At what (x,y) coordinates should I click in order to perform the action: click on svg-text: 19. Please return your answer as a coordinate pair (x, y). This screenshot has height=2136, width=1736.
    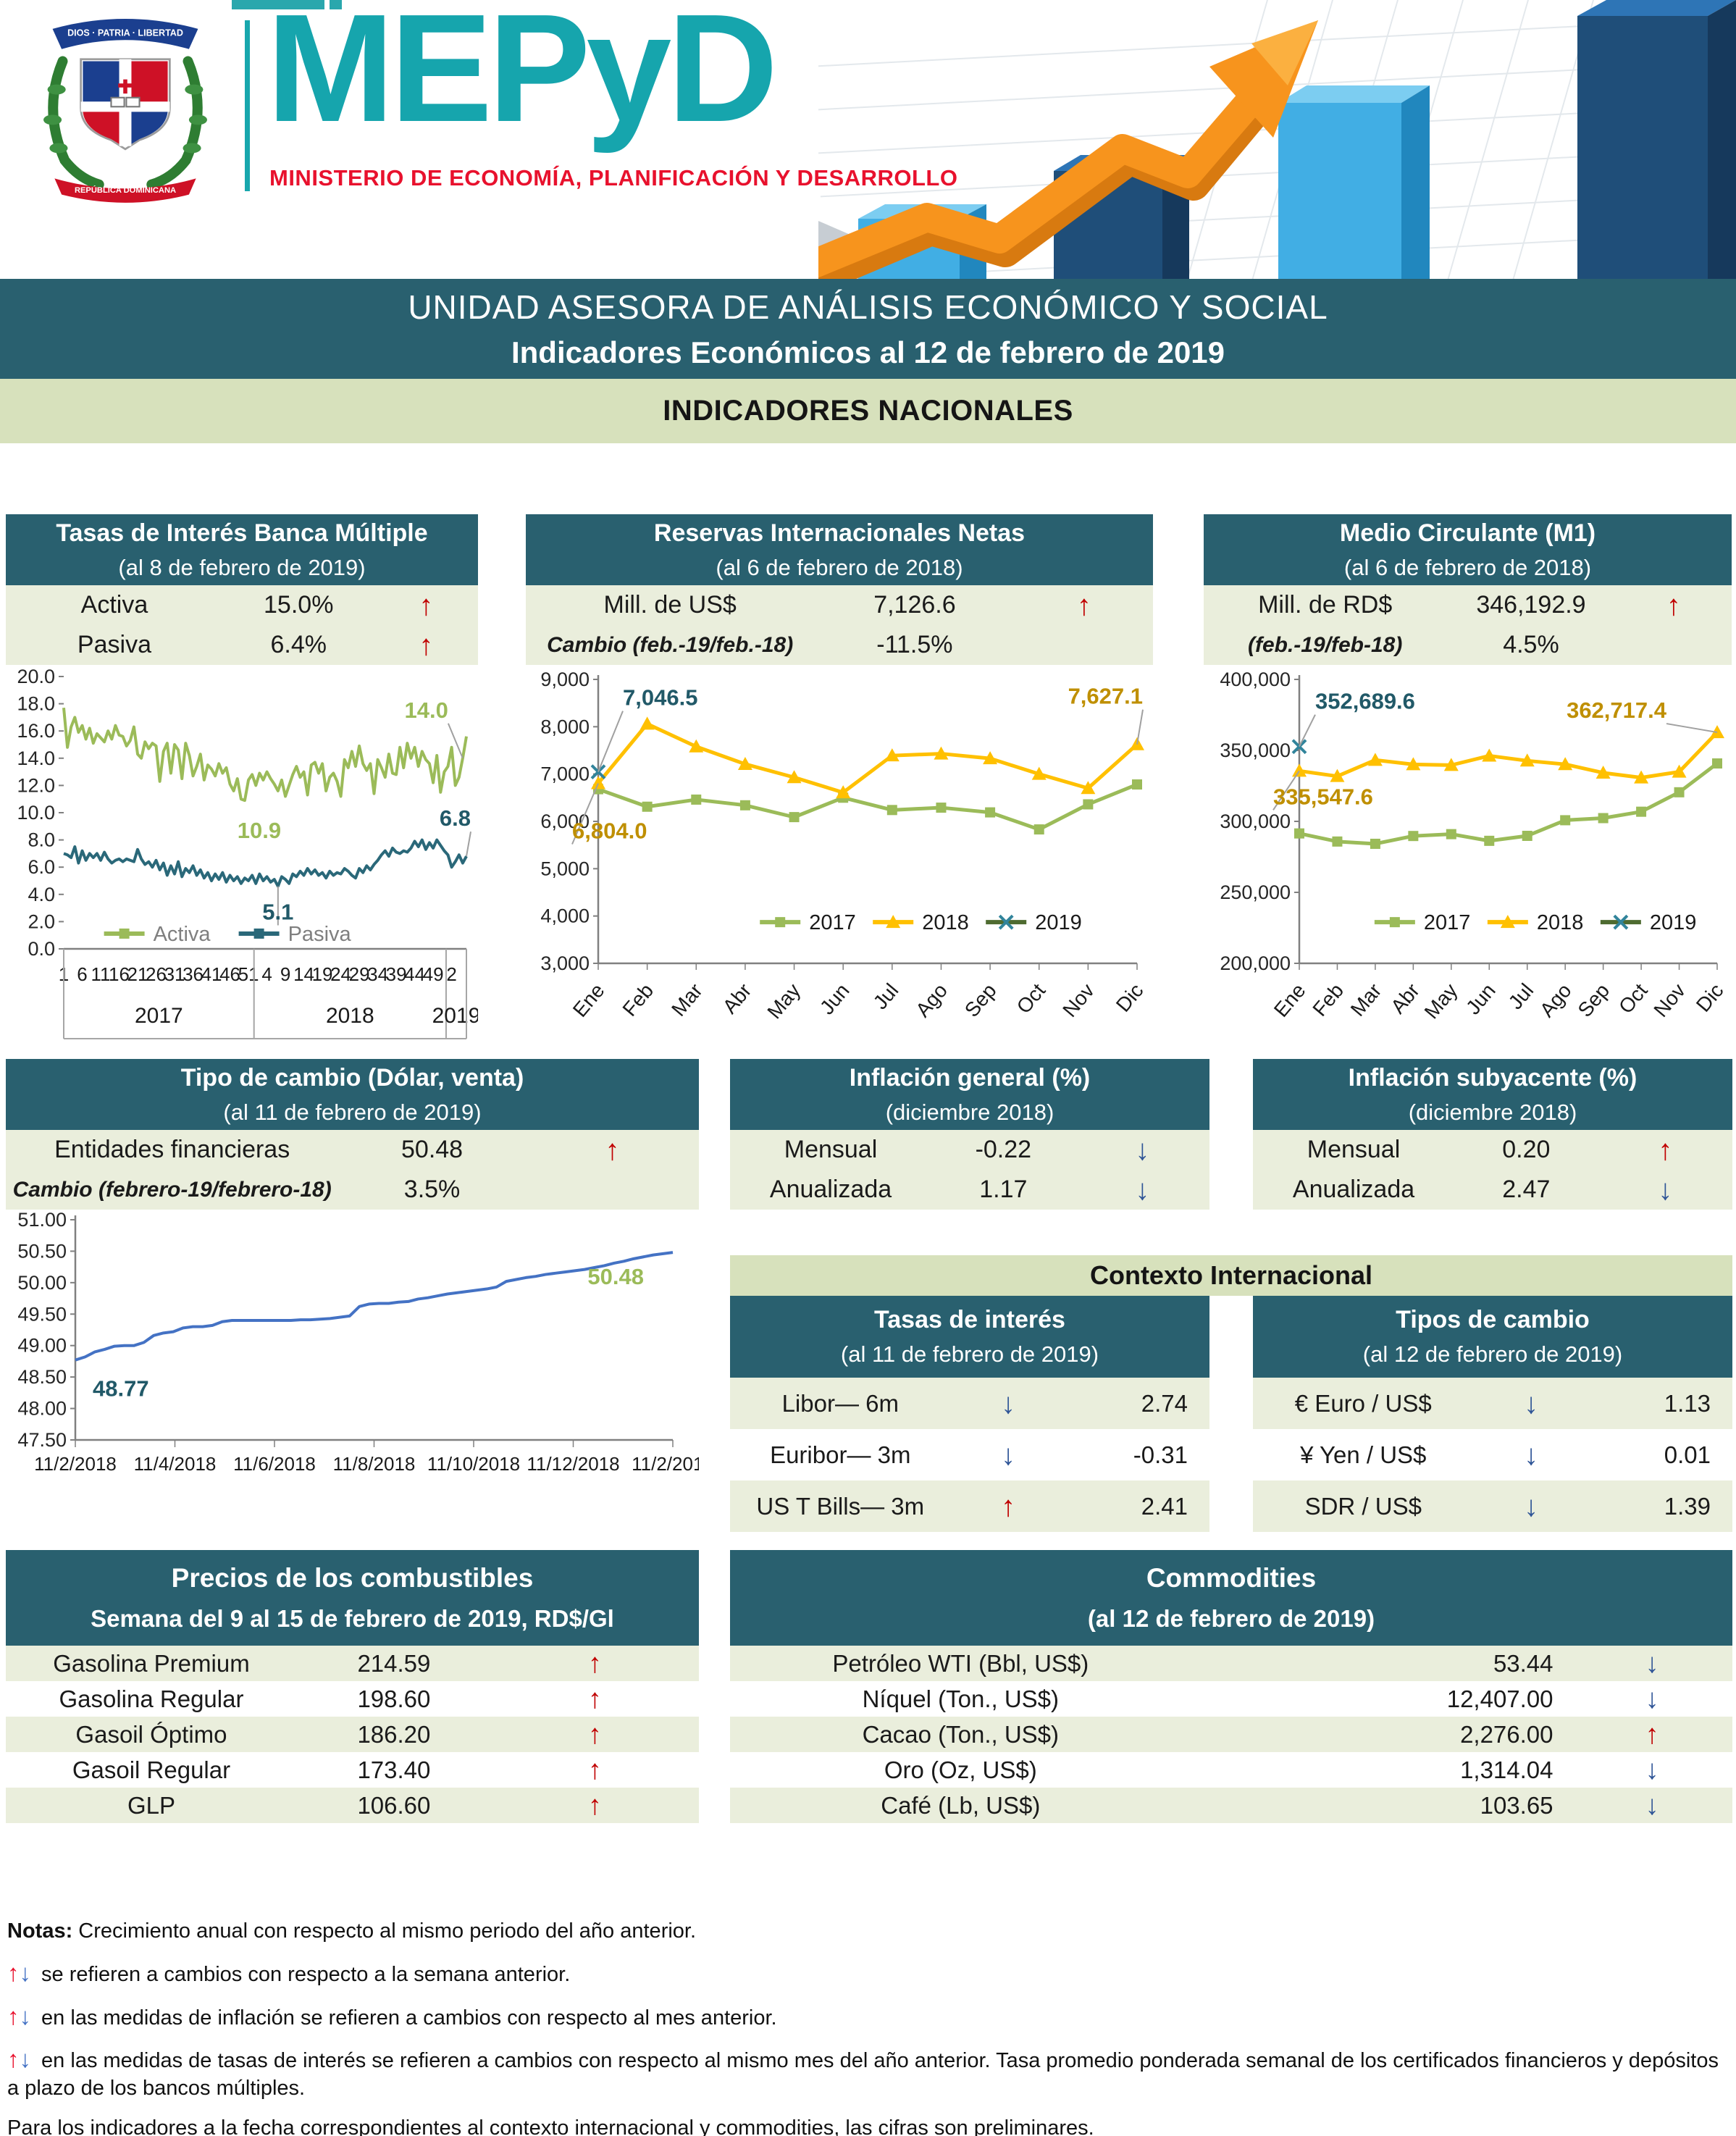
    Looking at the image, I should click on (322, 974).